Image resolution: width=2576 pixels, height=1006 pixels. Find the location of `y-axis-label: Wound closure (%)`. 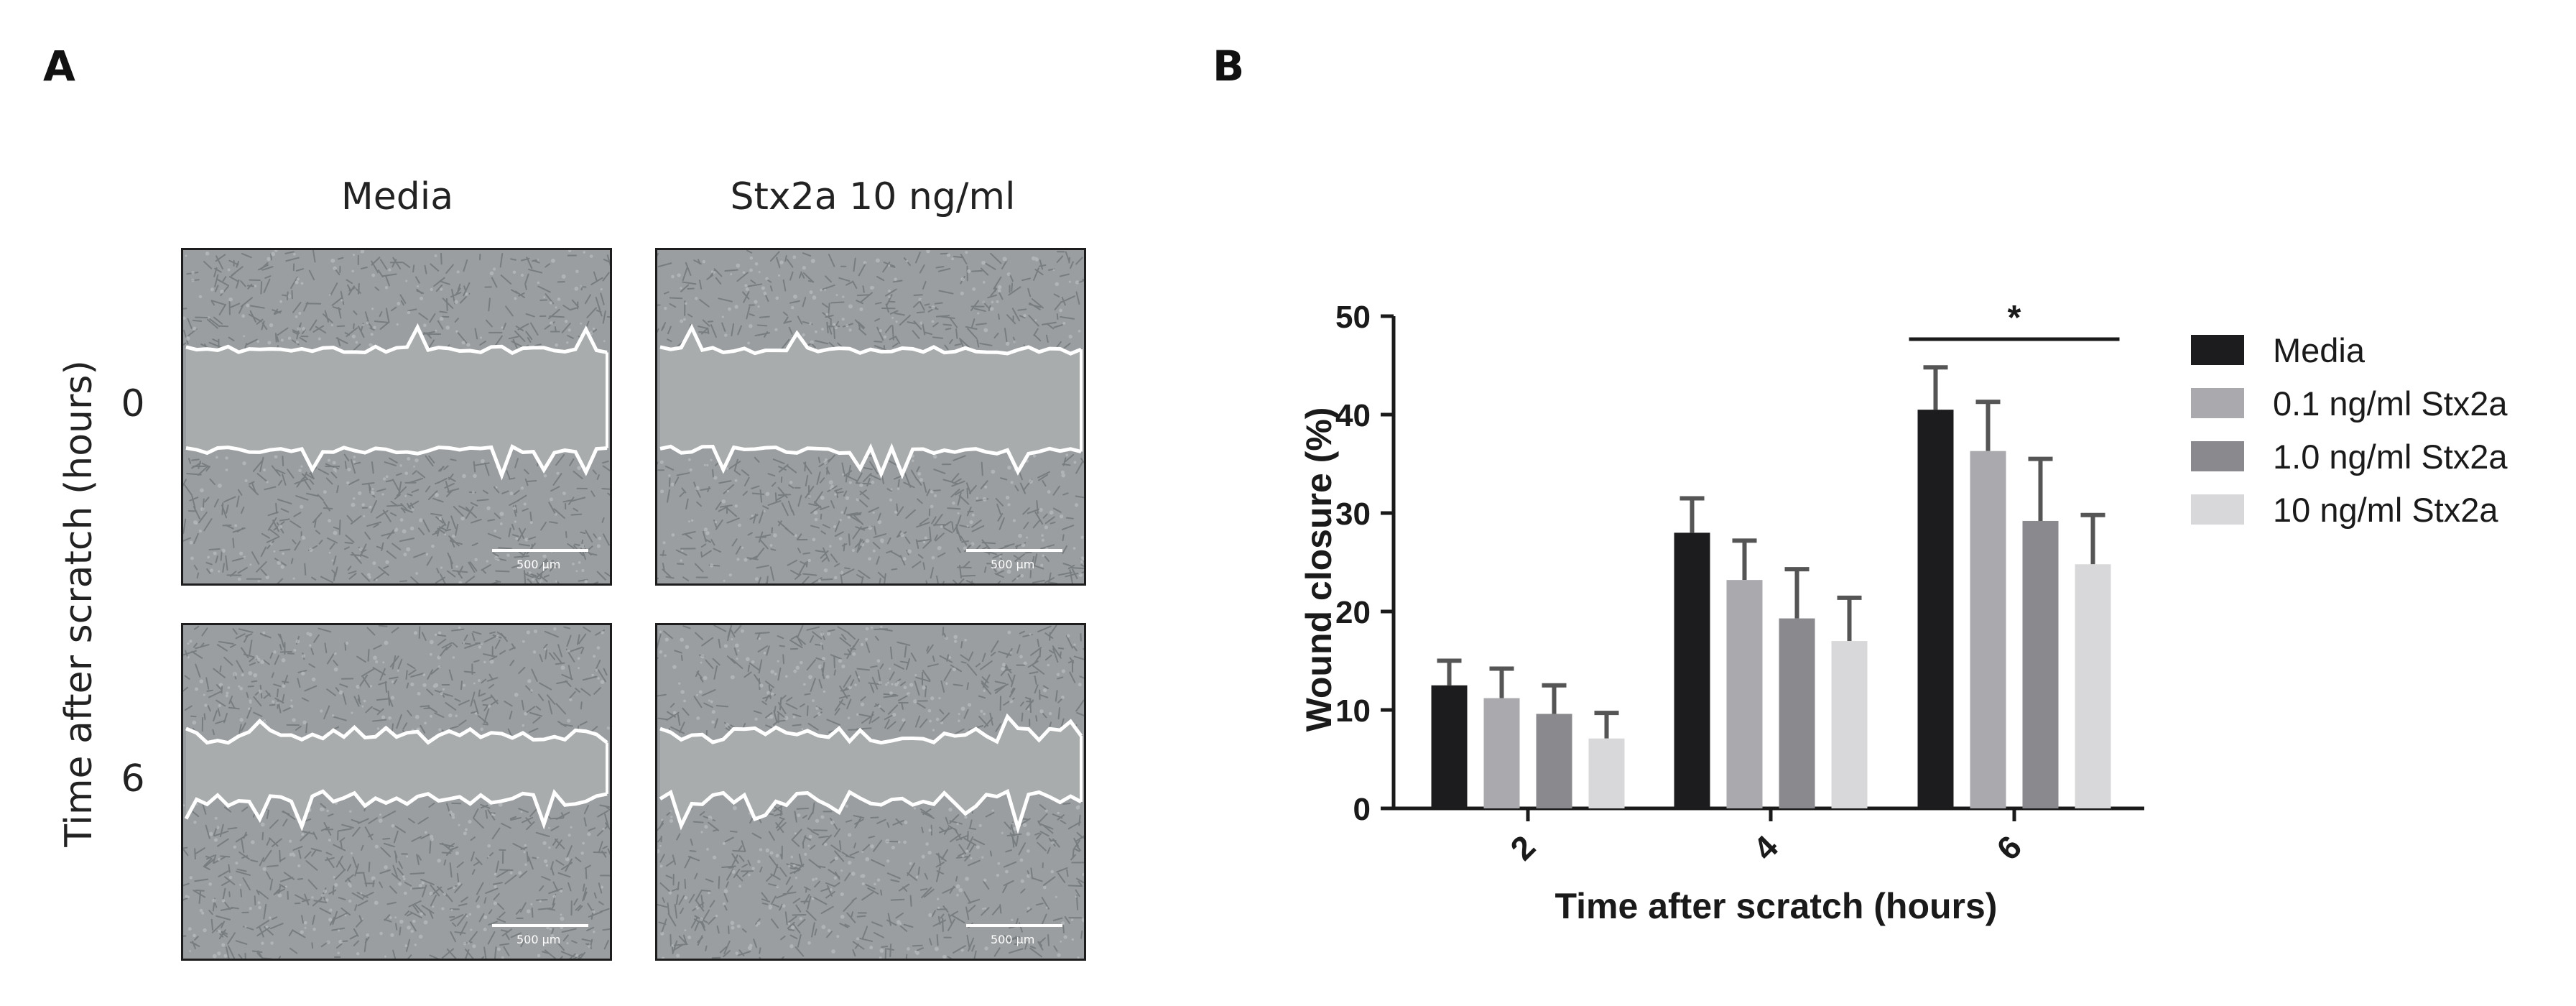

y-axis-label: Wound closure (%) is located at coordinates (1319, 569).